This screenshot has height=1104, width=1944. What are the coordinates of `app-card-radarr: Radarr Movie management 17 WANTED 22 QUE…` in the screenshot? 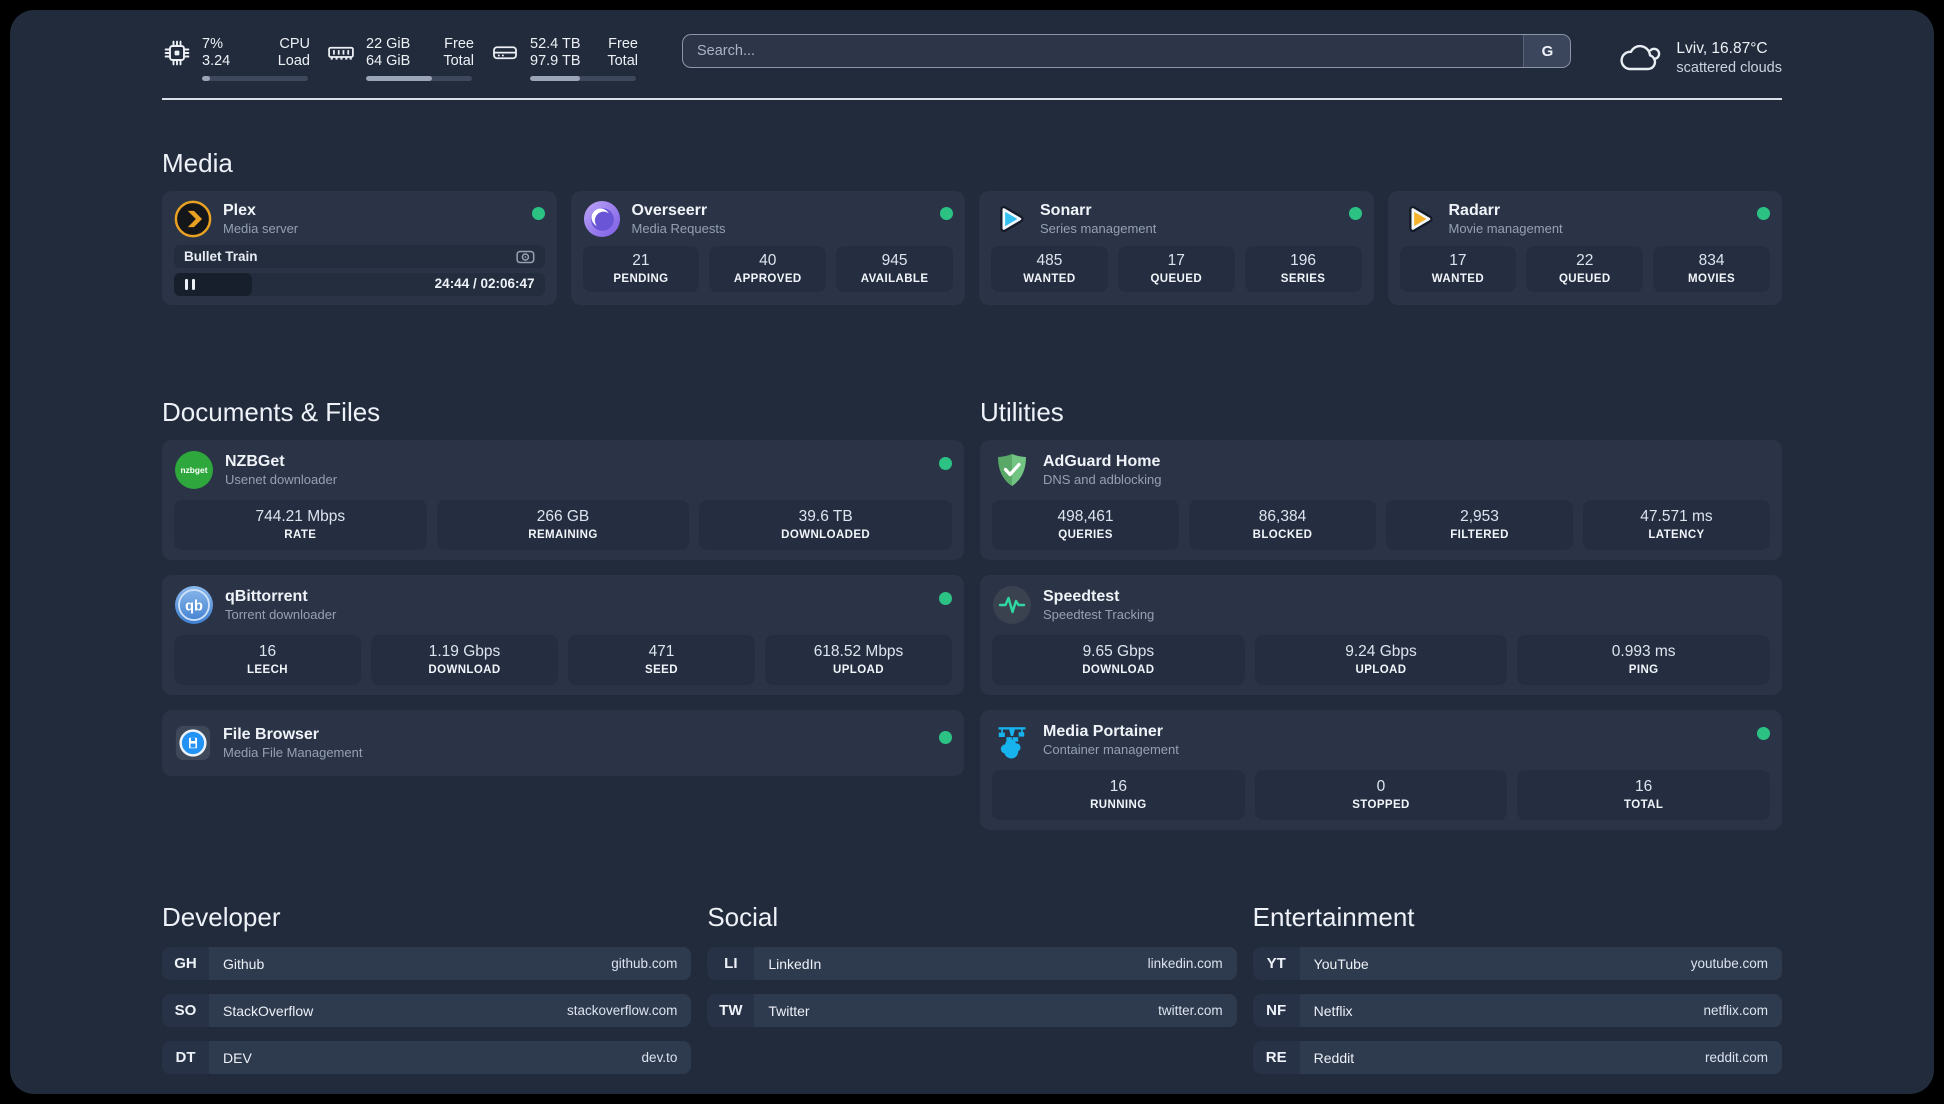 It's located at (1584, 248).